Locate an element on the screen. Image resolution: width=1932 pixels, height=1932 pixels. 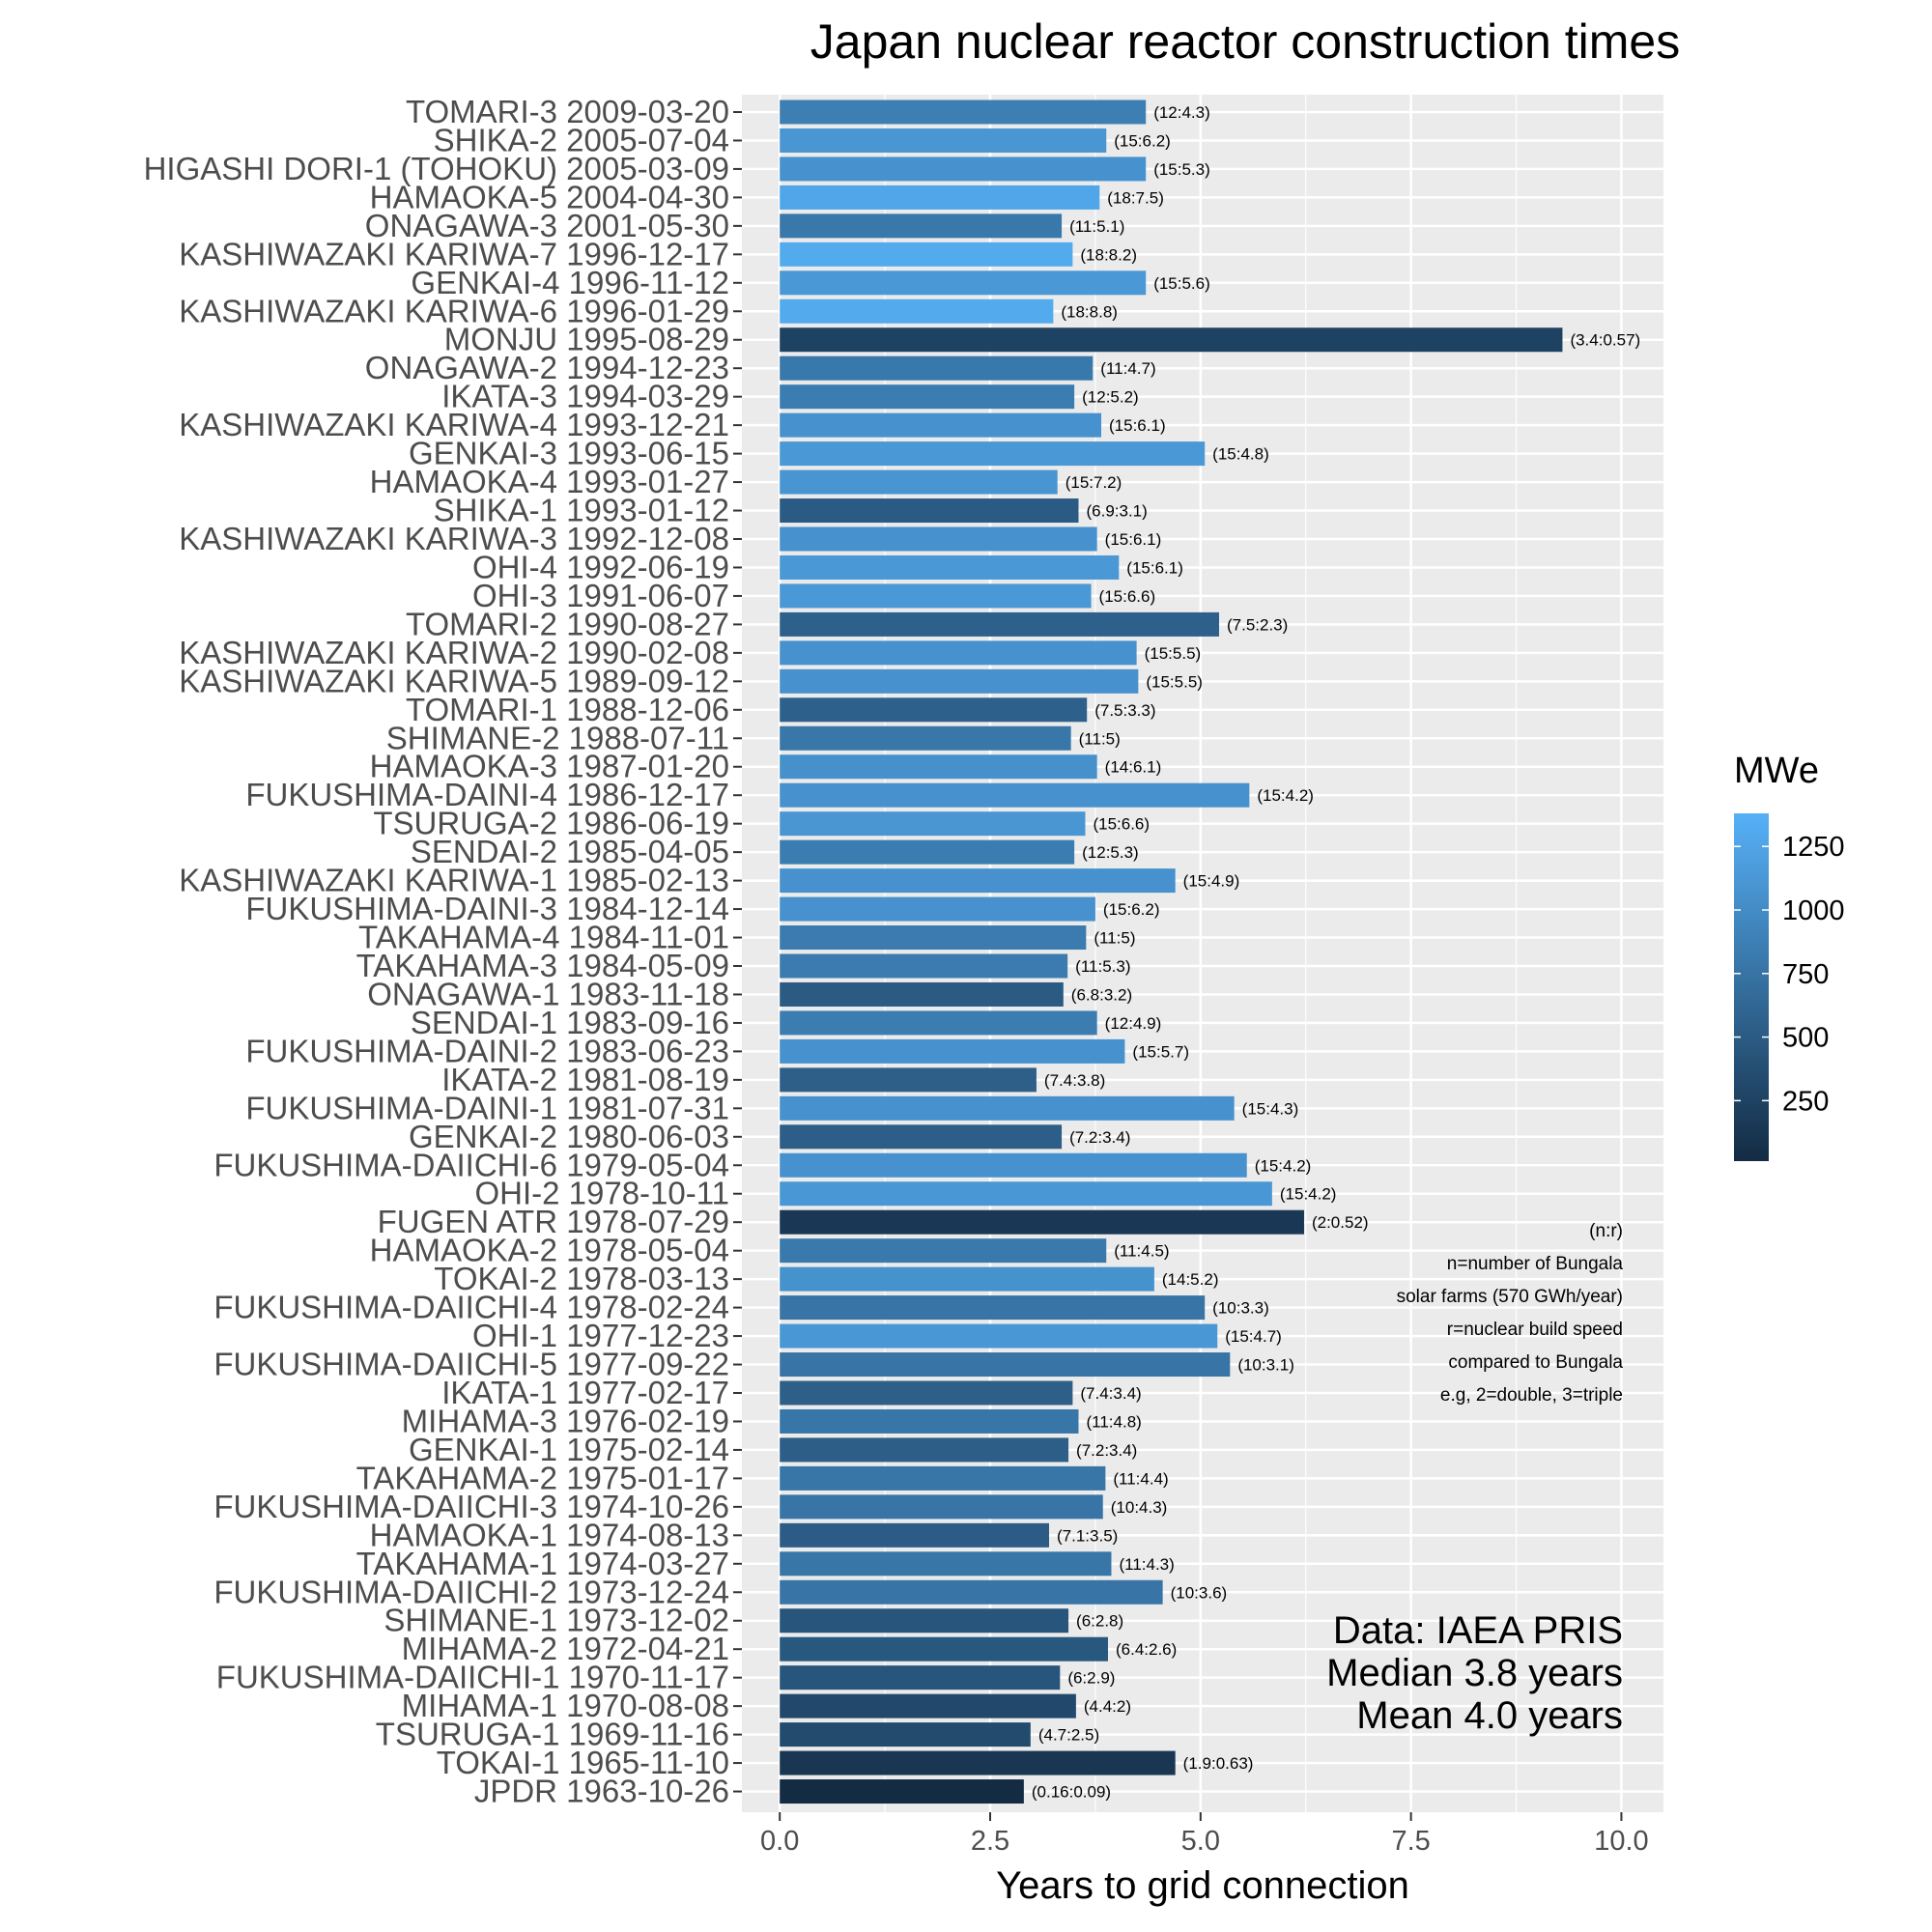
reactor-label: KASHIWAZAKI KARIWA-3 1992-12-08 is located at coordinates (454, 538).